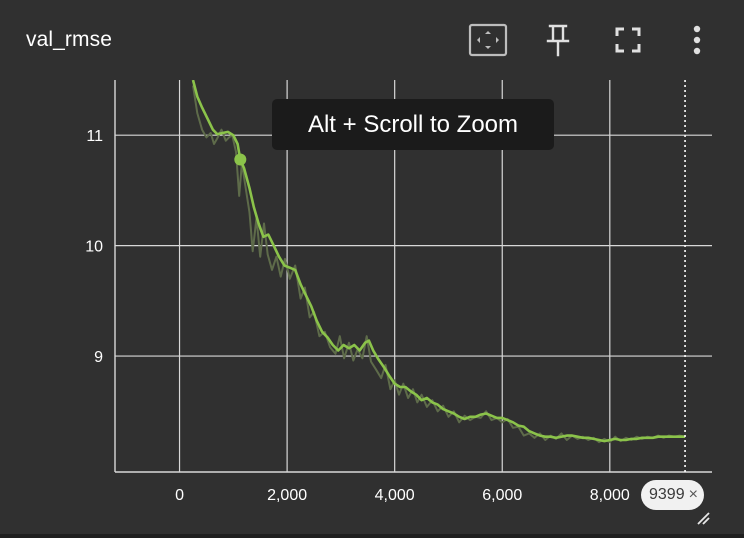  What do you see at coordinates (287, 495) in the screenshot?
I see `x-tick-label: 2,000` at bounding box center [287, 495].